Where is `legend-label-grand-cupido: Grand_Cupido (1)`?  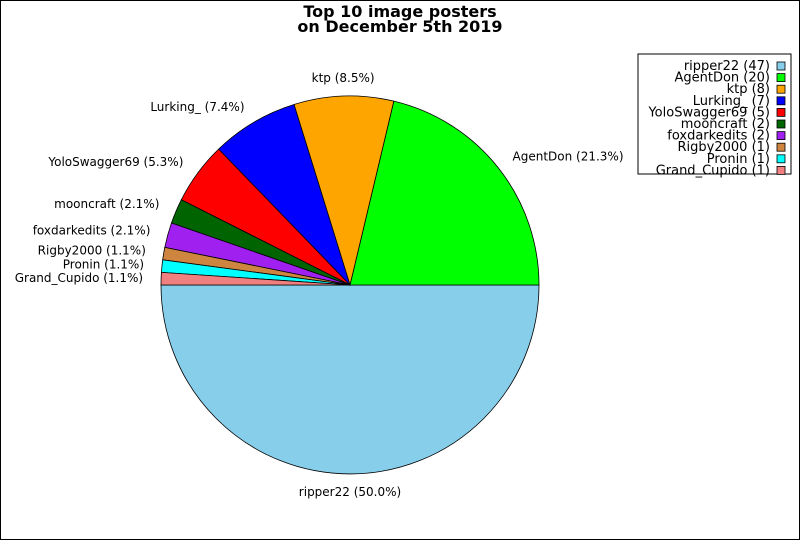 legend-label-grand-cupido: Grand_Cupido (1) is located at coordinates (713, 170).